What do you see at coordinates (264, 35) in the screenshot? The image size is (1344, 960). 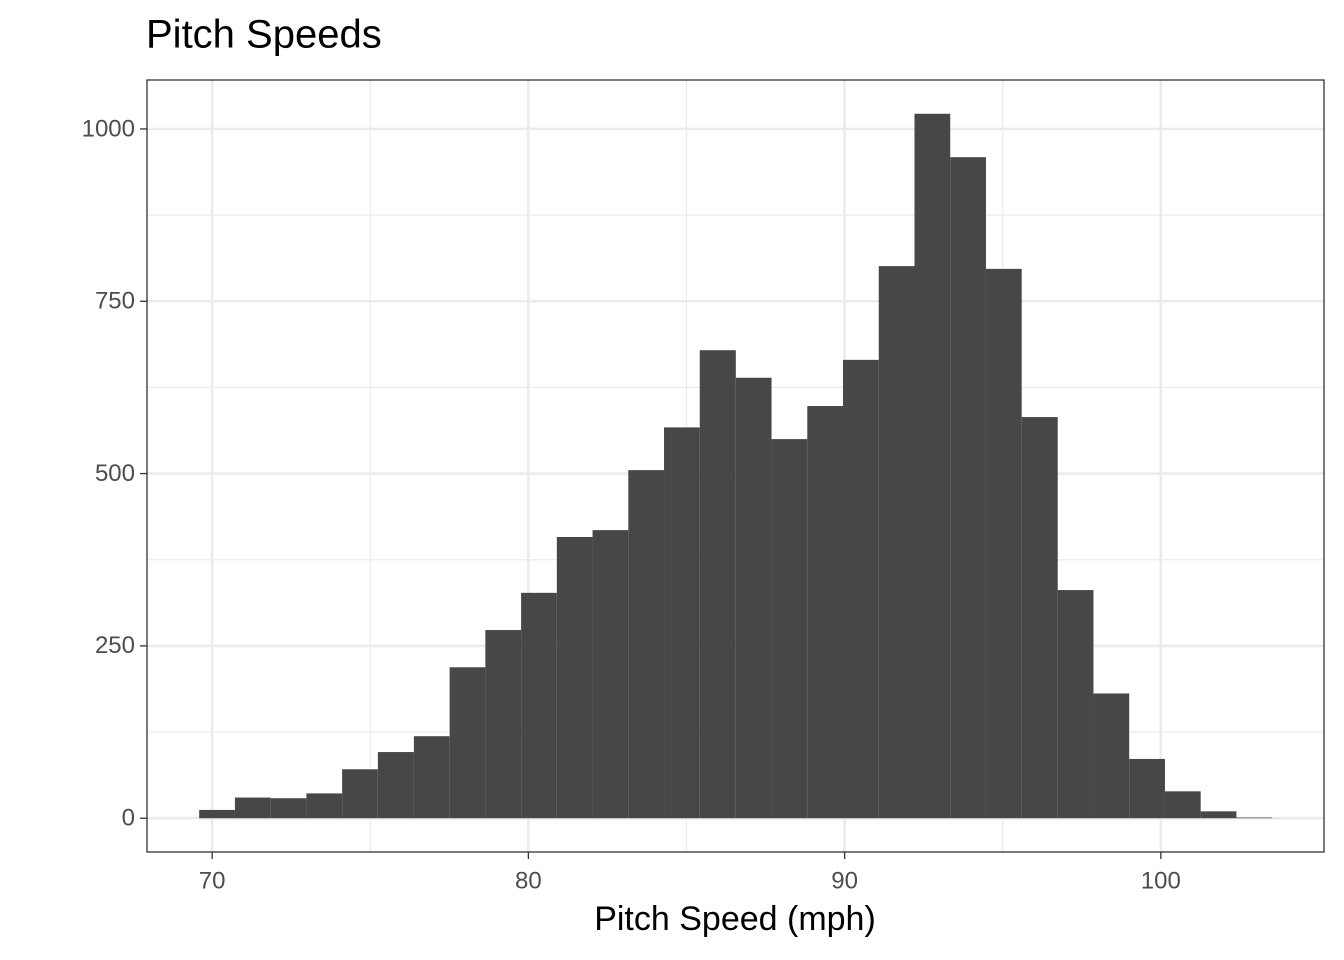 I see `chart-title: Pitch Speeds` at bounding box center [264, 35].